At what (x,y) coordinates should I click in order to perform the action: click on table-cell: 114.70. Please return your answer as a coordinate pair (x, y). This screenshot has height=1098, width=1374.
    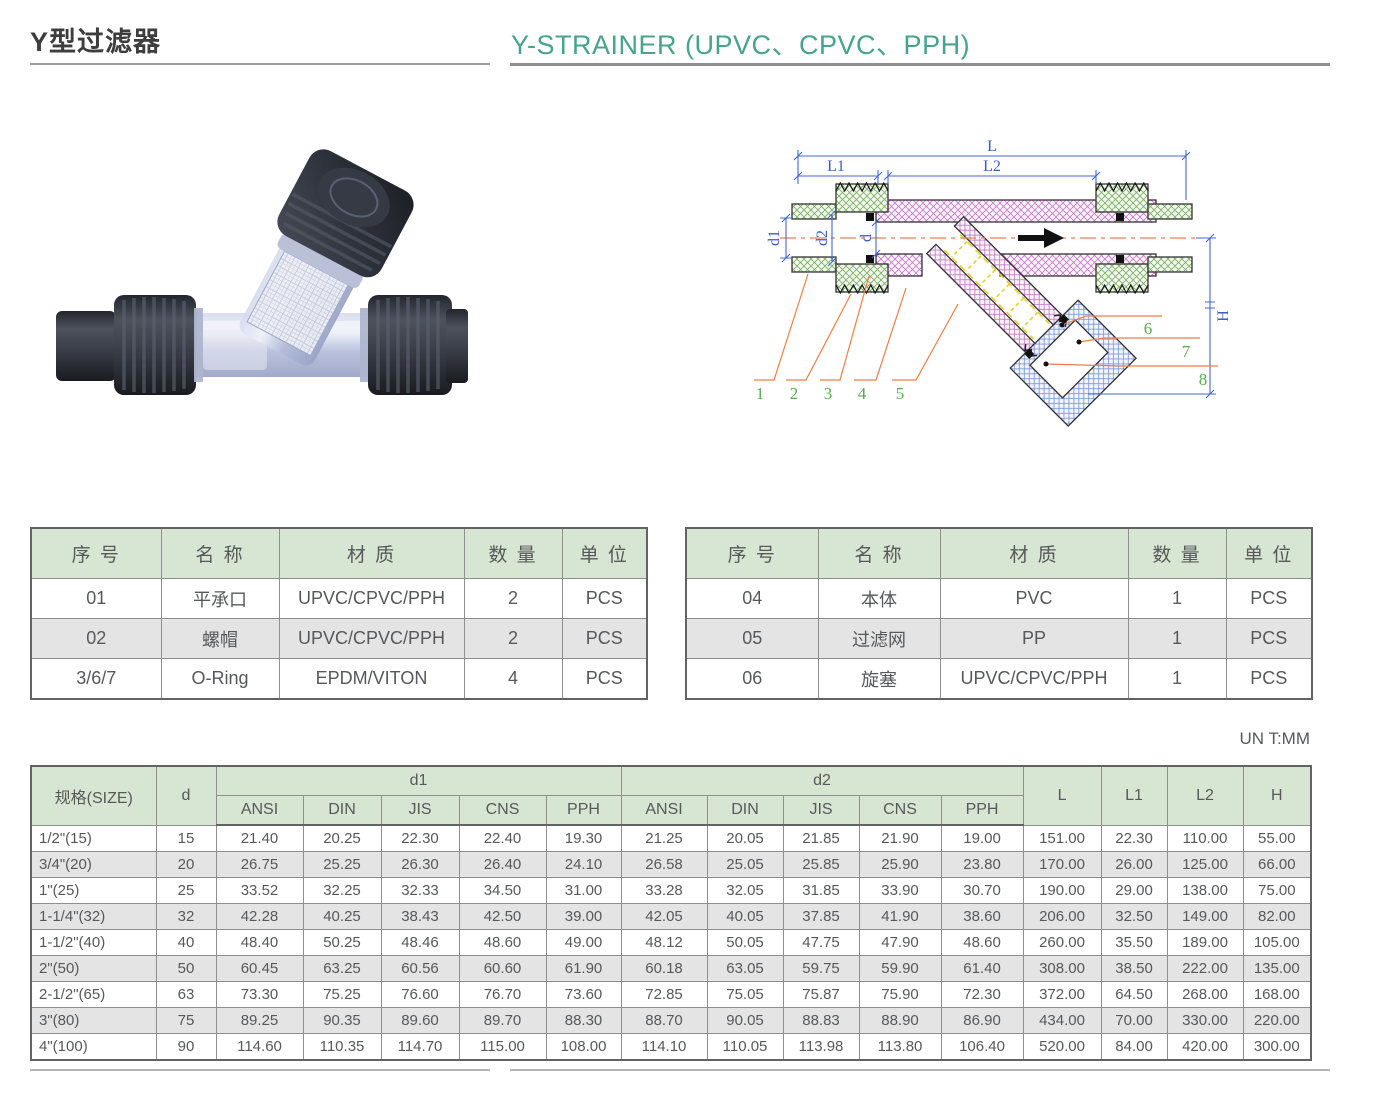
    Looking at the image, I should click on (420, 1047).